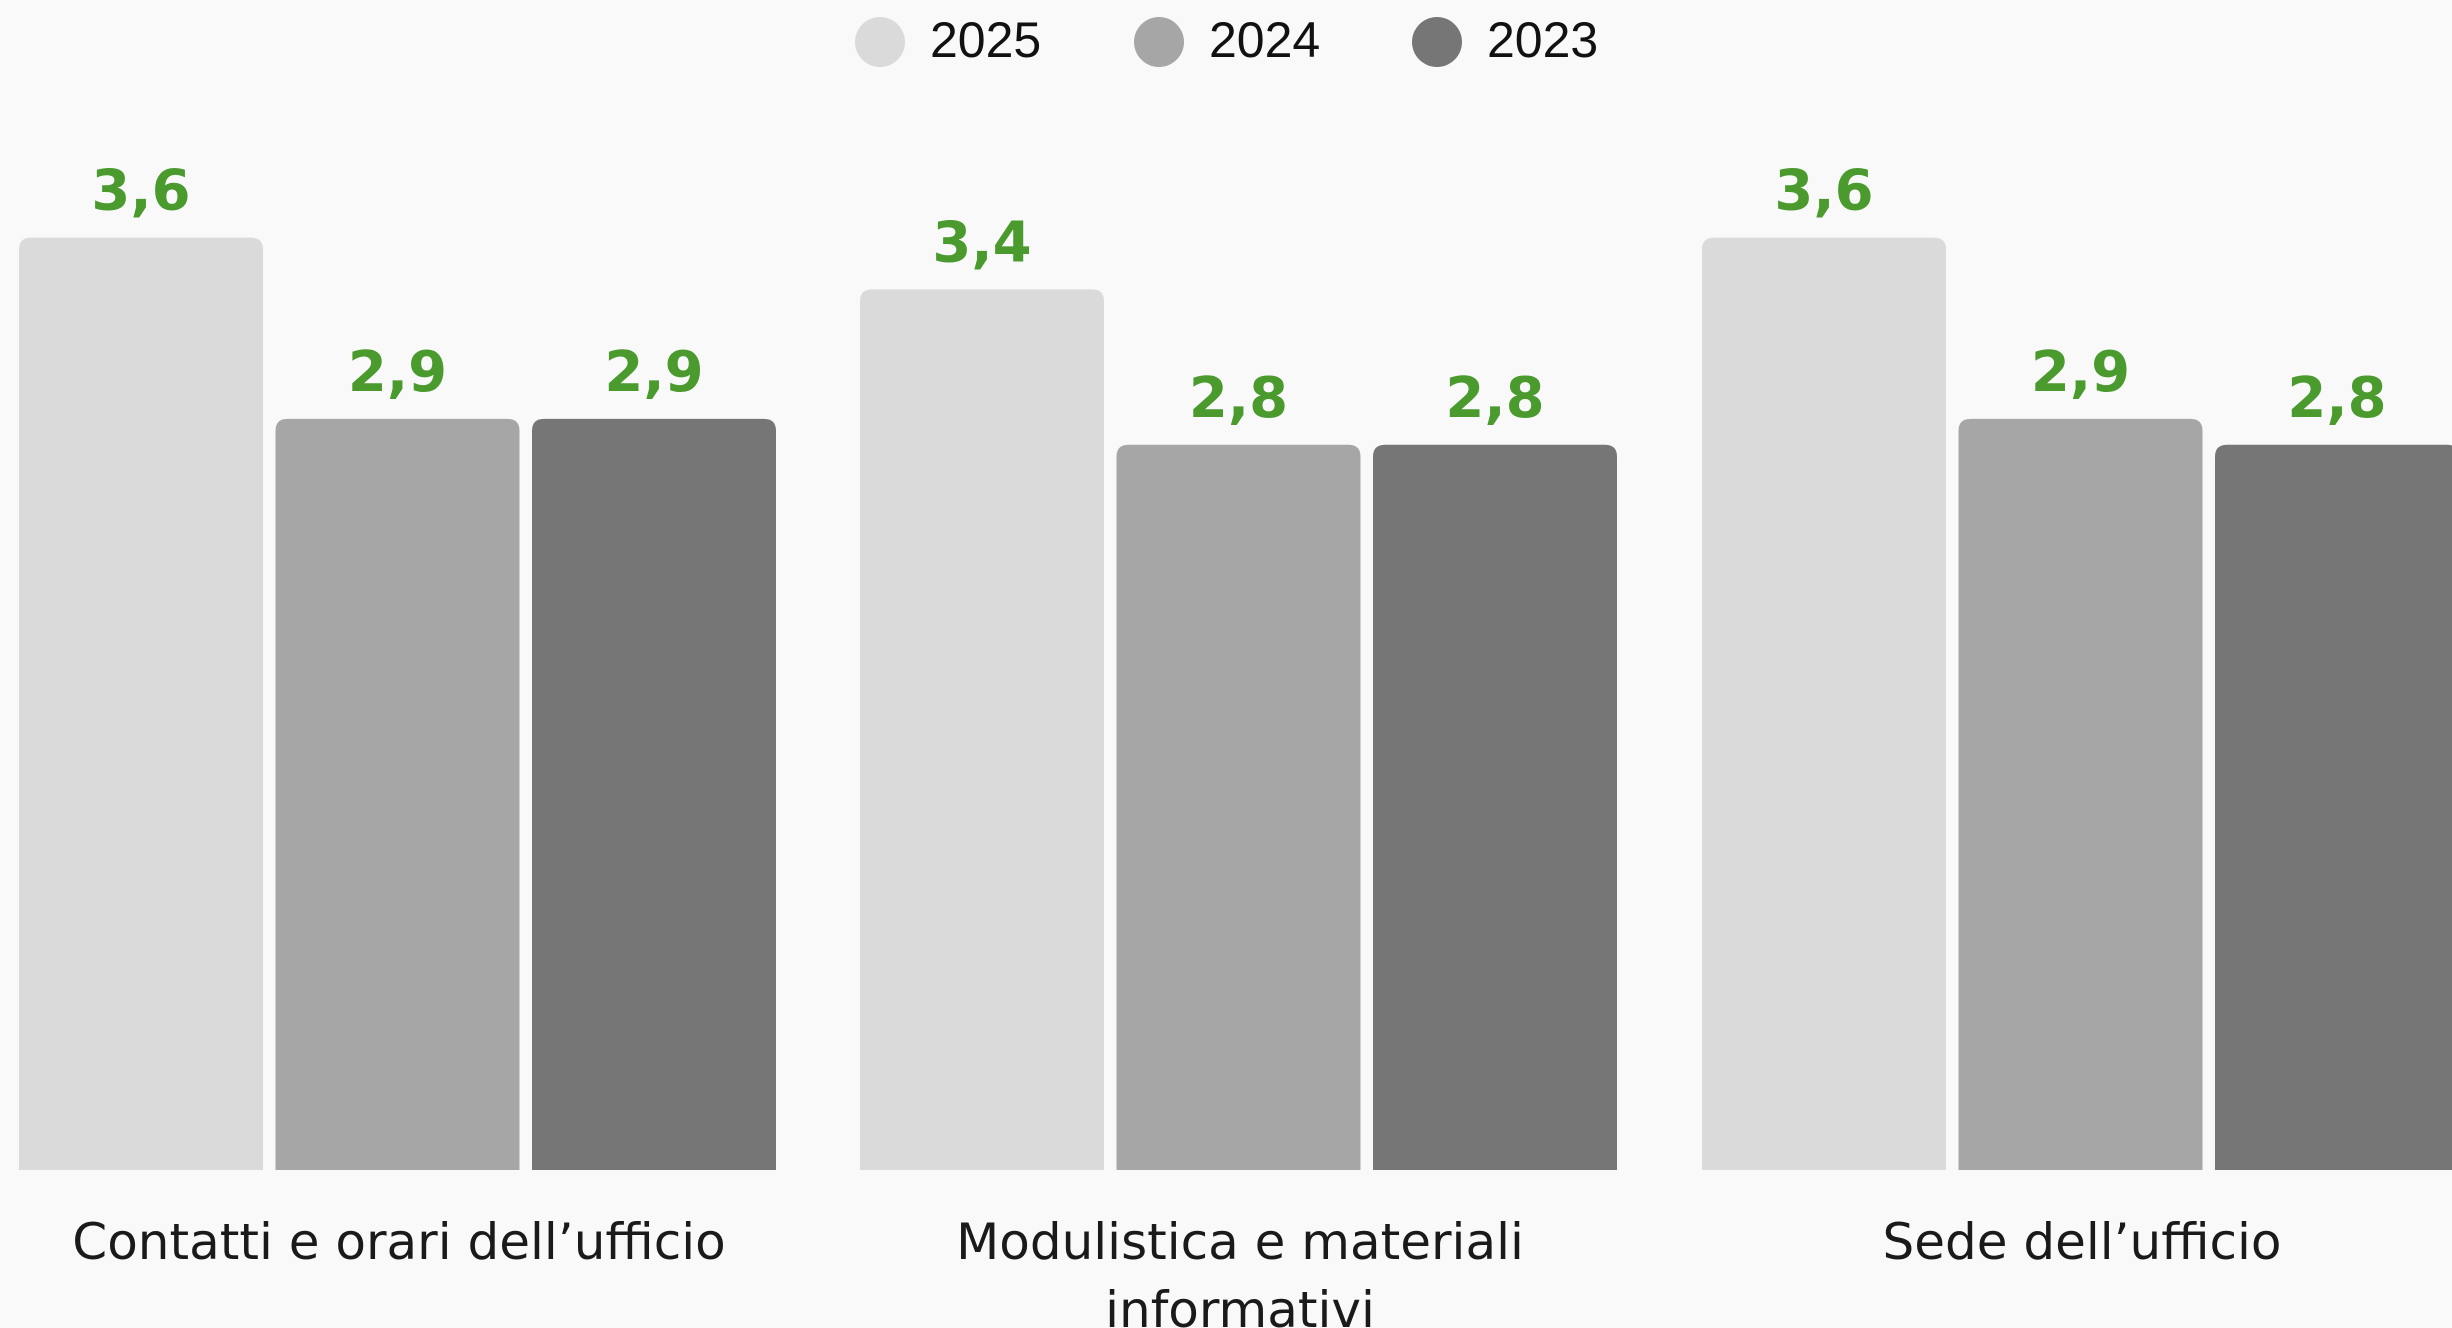  Describe the element at coordinates (1240, 1270) in the screenshot. I see `category-label: Modulistica e materiali informativi` at that location.